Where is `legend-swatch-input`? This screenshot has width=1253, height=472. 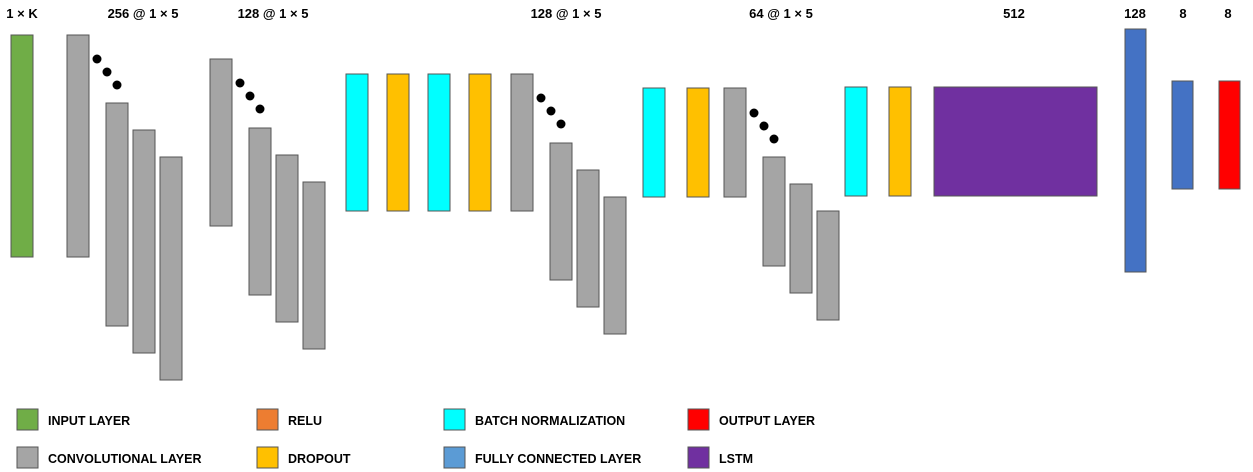
legend-swatch-input is located at coordinates (27, 419).